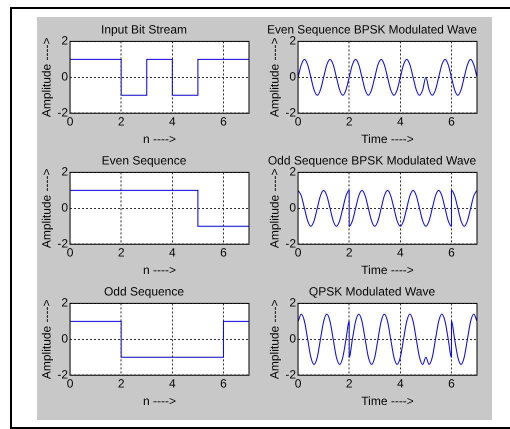 The image size is (510, 429). Describe the element at coordinates (144, 29) in the screenshot. I see `chart-title: Input Bit Stream` at that location.